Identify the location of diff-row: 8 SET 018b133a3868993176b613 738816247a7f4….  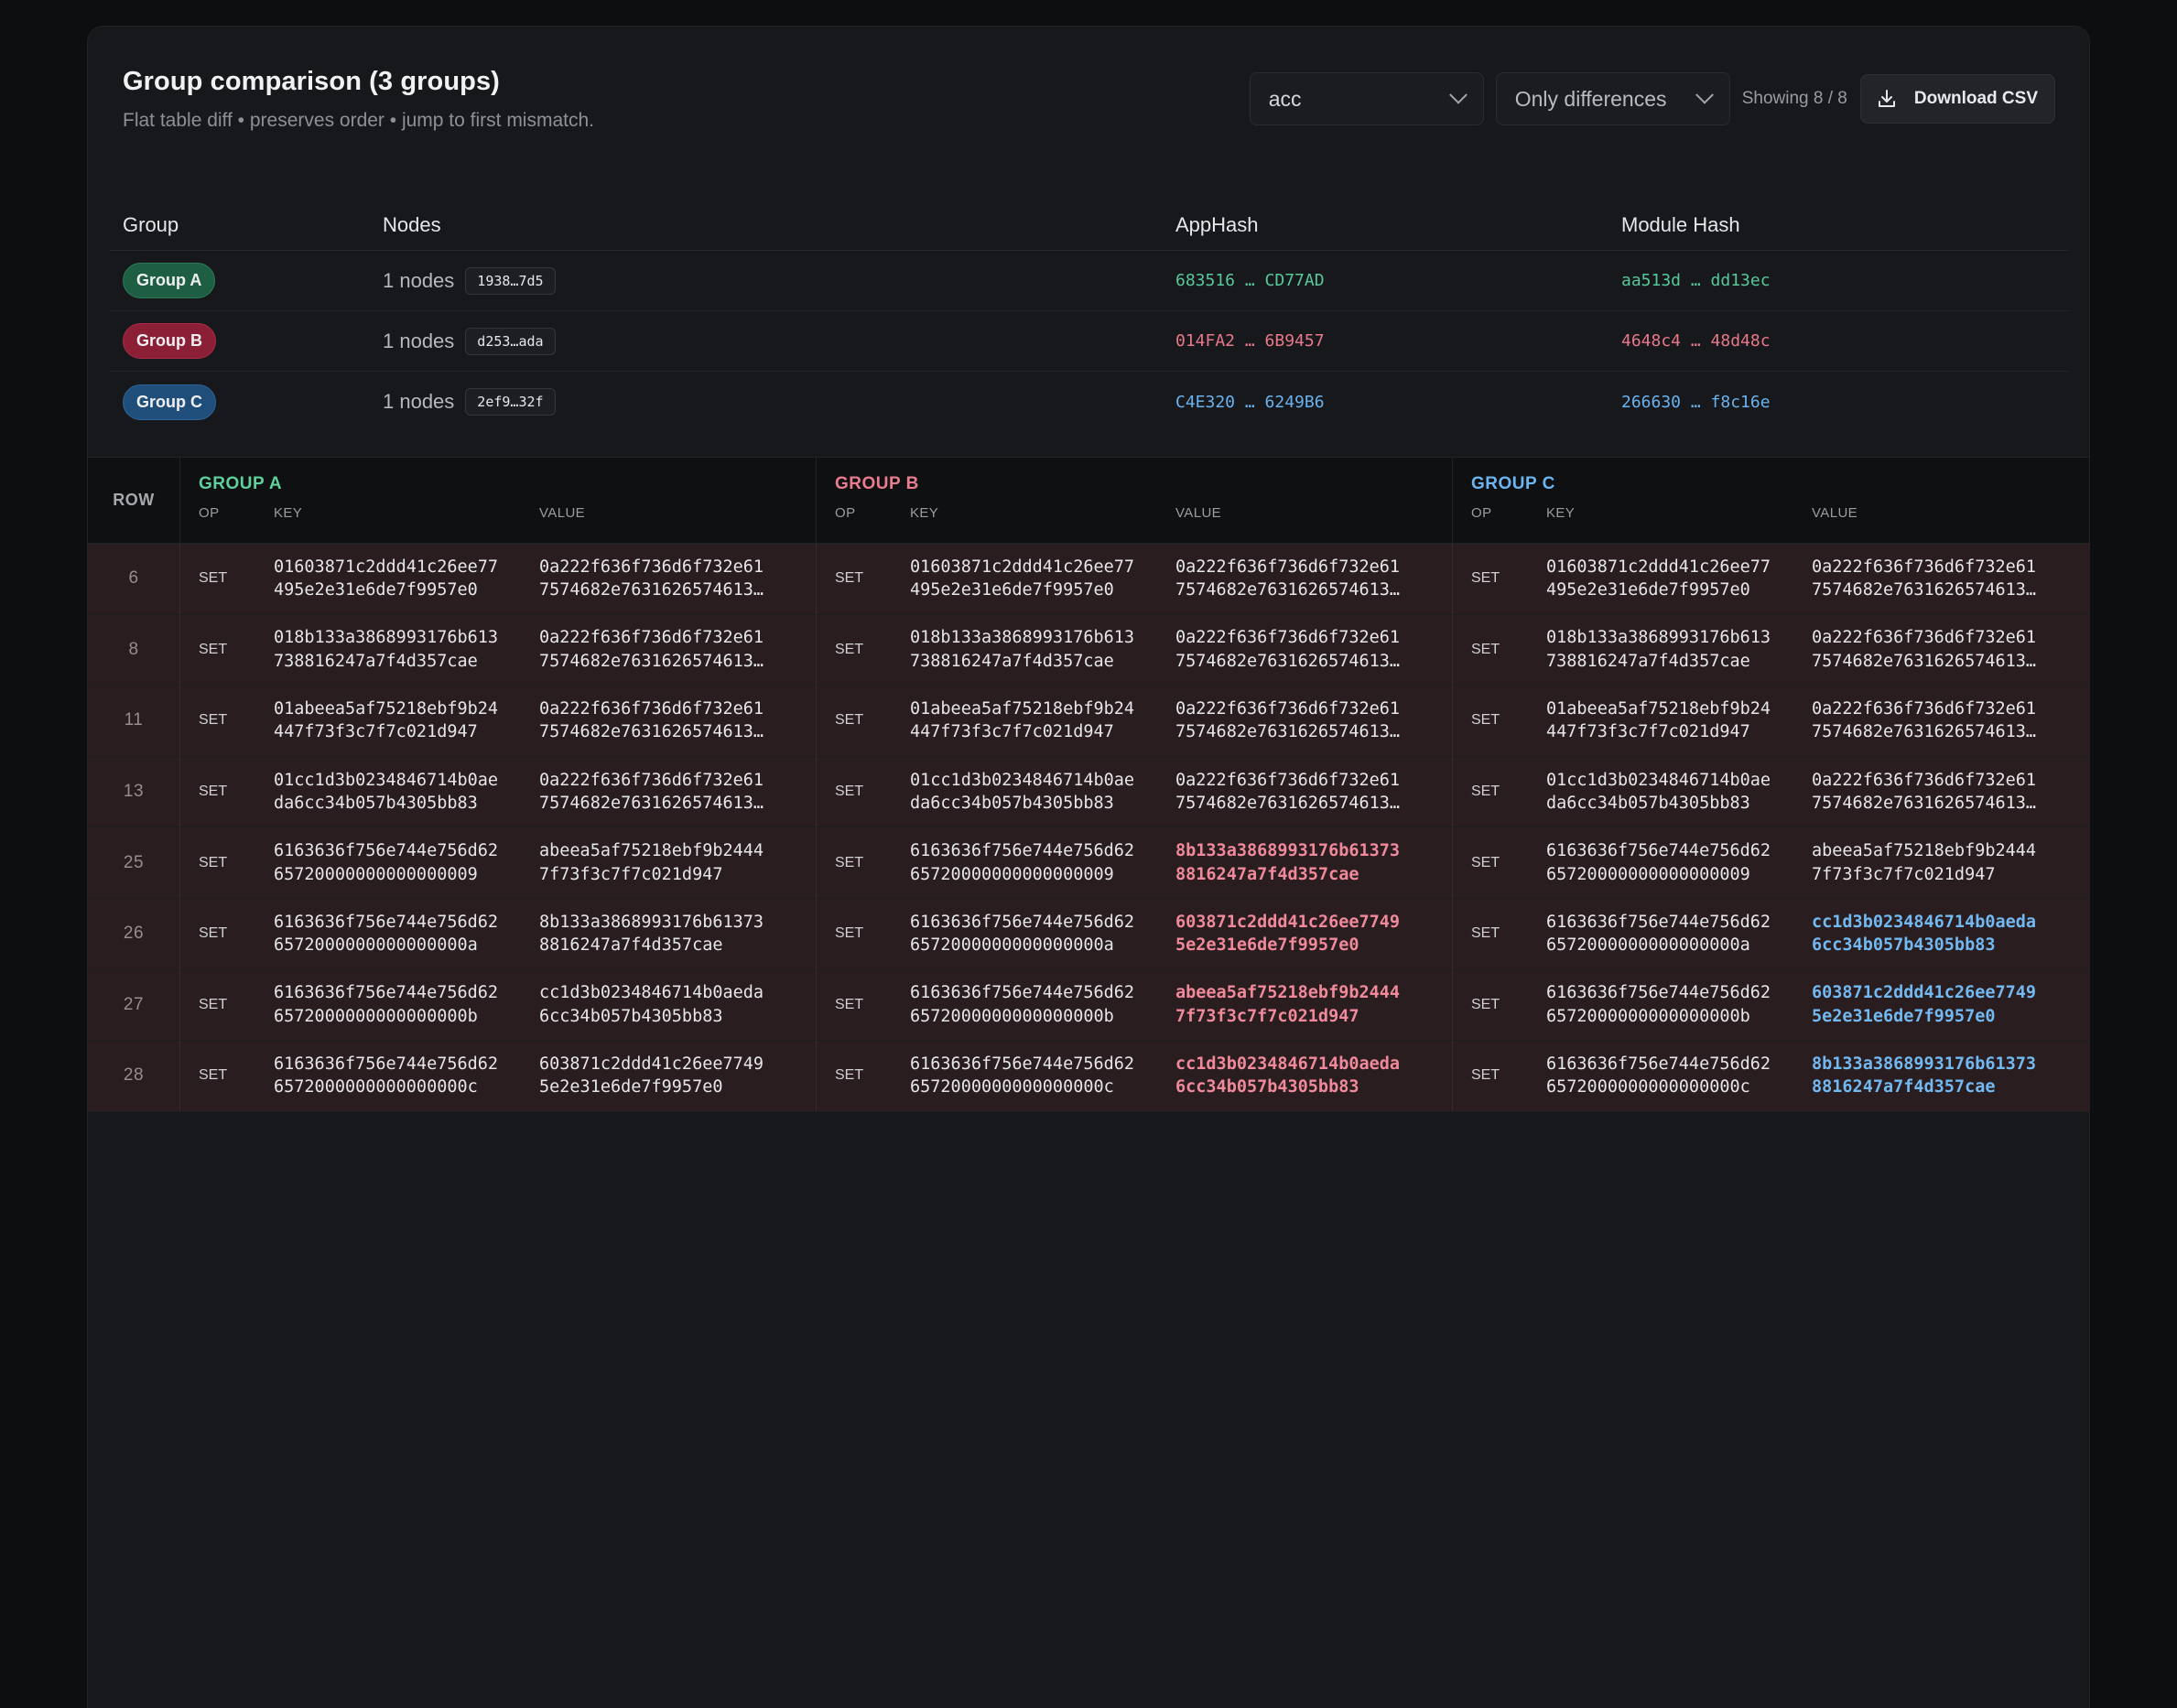
(1088, 650).